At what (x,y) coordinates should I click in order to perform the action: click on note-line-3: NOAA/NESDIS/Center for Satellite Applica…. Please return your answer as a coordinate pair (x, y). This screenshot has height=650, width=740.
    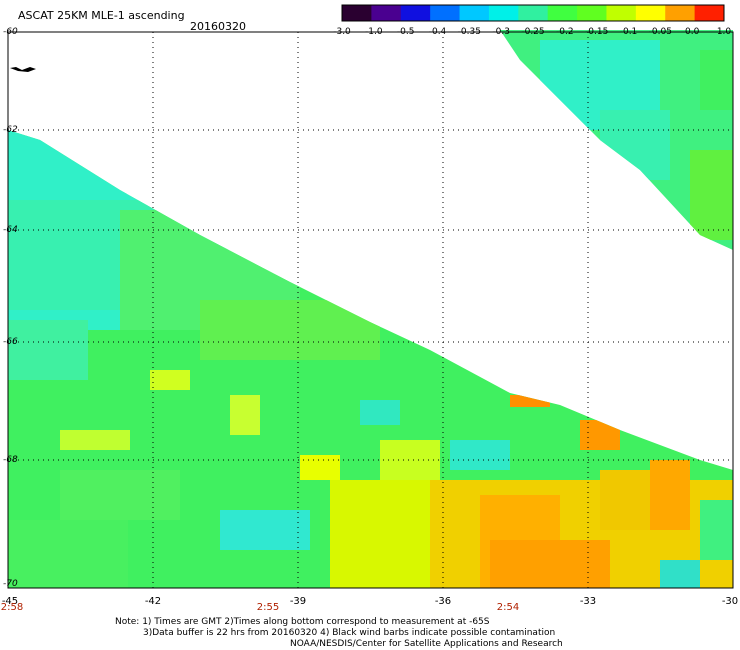
    Looking at the image, I should click on (426, 644).